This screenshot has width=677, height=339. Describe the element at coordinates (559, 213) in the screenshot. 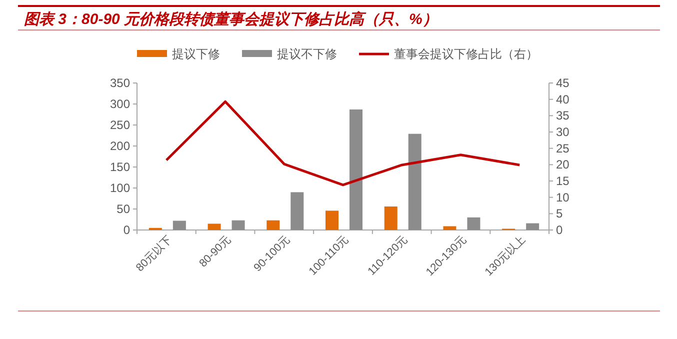

I see `y2-tick-label: 5` at that location.